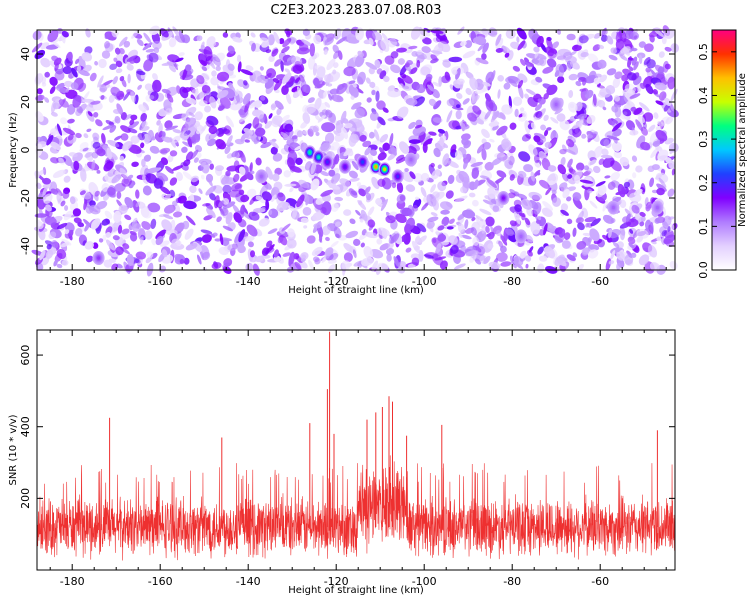 The width and height of the screenshot is (750, 600). What do you see at coordinates (613, 207) in the screenshot?
I see `heatmap-hotspot` at bounding box center [613, 207].